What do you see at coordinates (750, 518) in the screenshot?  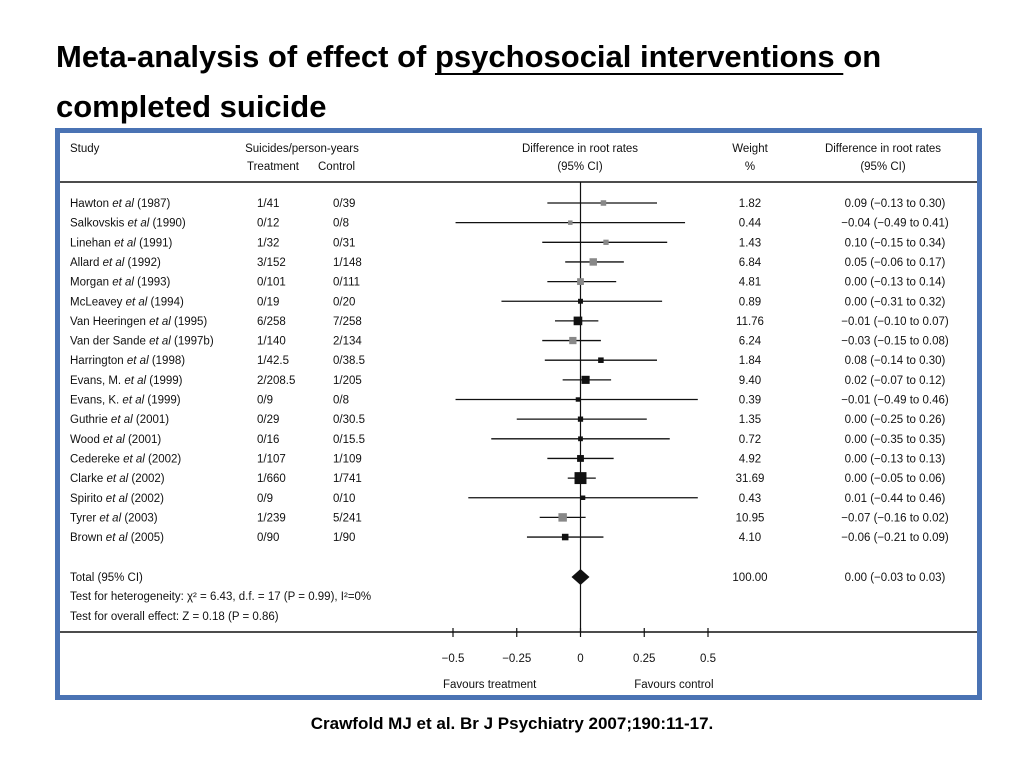 I see `study-weight: 10.95` at bounding box center [750, 518].